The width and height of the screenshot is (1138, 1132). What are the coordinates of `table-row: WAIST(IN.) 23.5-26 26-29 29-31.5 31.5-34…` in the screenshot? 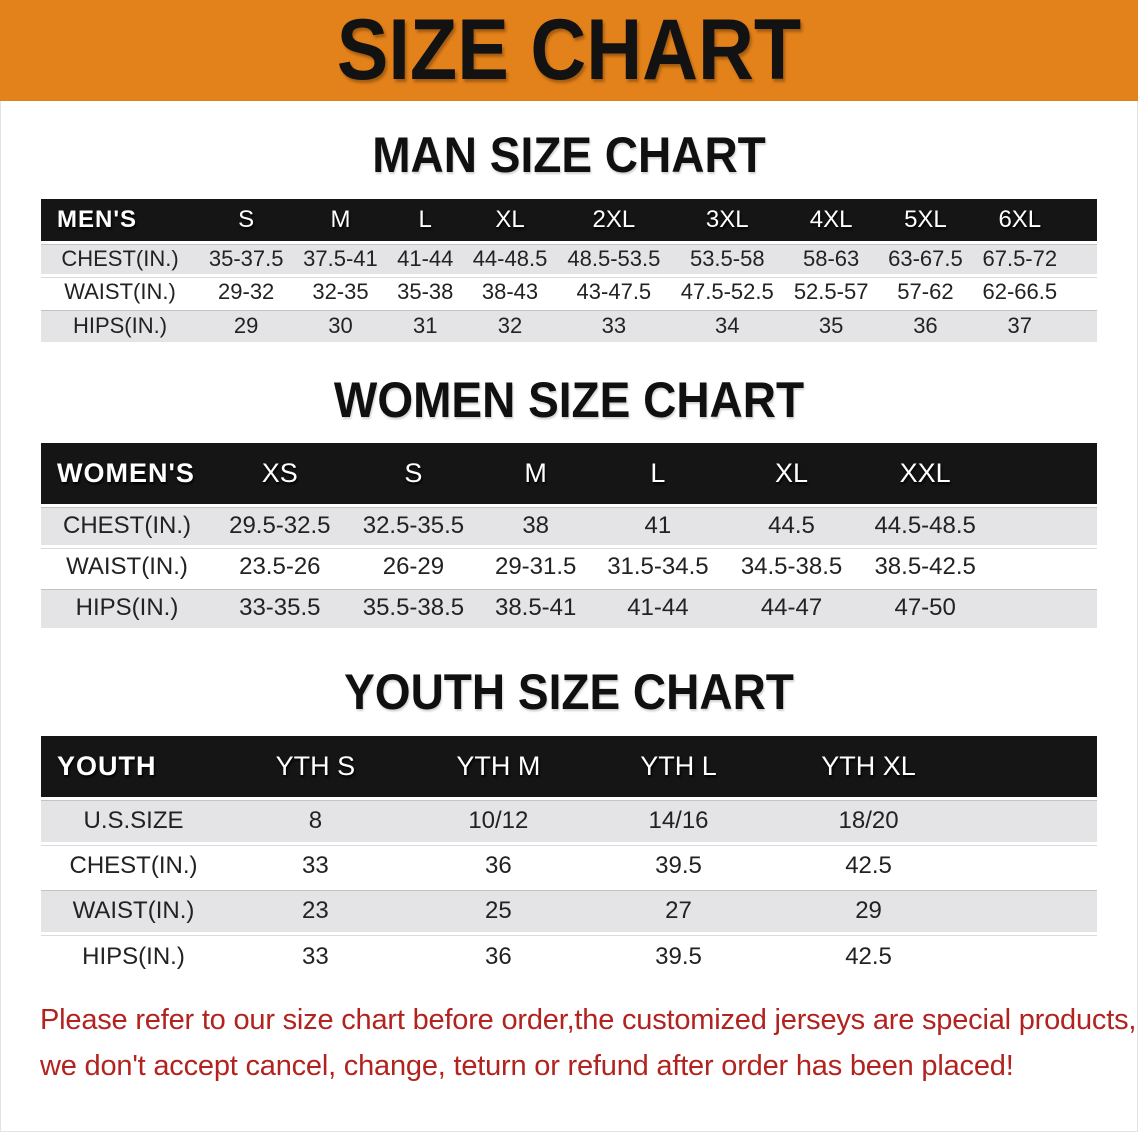 It's located at (569, 565).